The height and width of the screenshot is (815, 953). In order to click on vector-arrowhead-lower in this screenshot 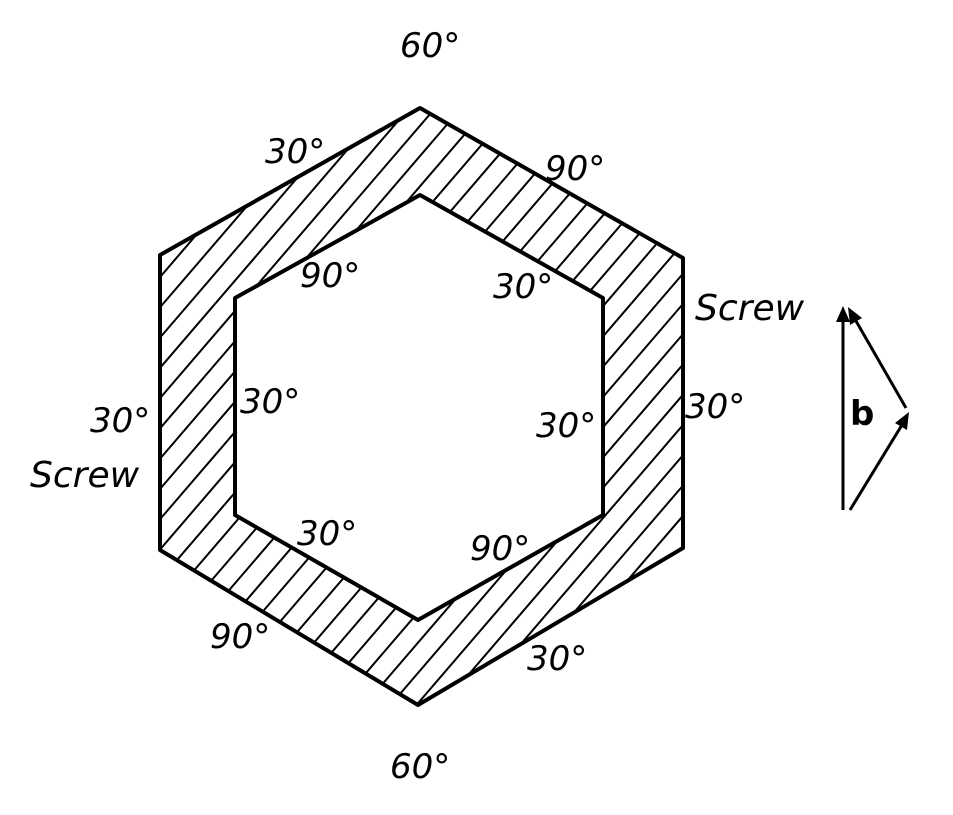, I will do `click(902, 421)`.